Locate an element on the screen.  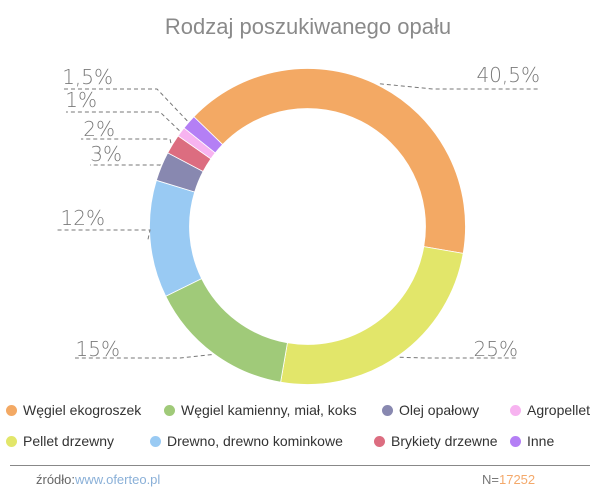
percent-label: 40,5% is located at coordinates (508, 75).